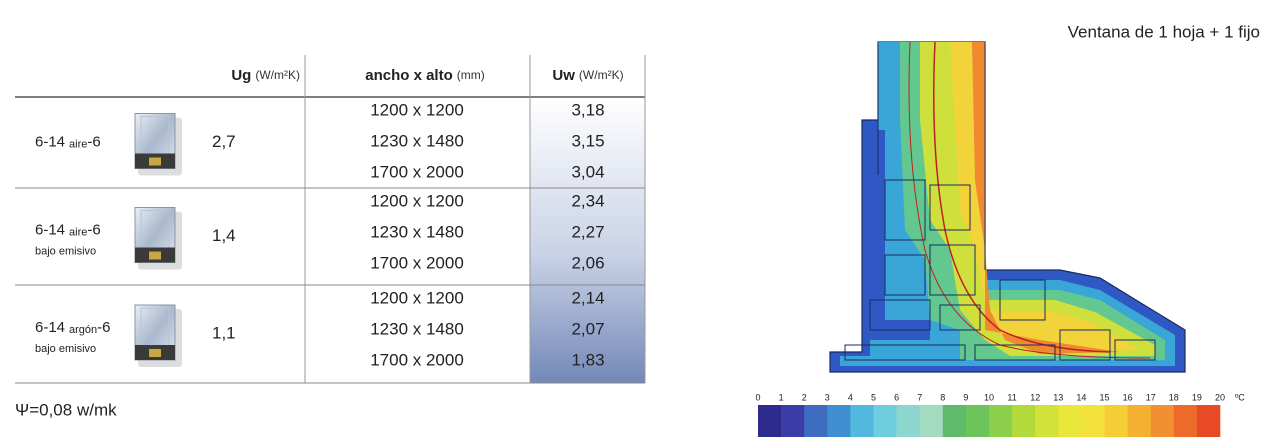 Image resolution: width=1270 pixels, height=447 pixels. What do you see at coordinates (587, 171) in the screenshot?
I see `uw-value: 3,04` at bounding box center [587, 171].